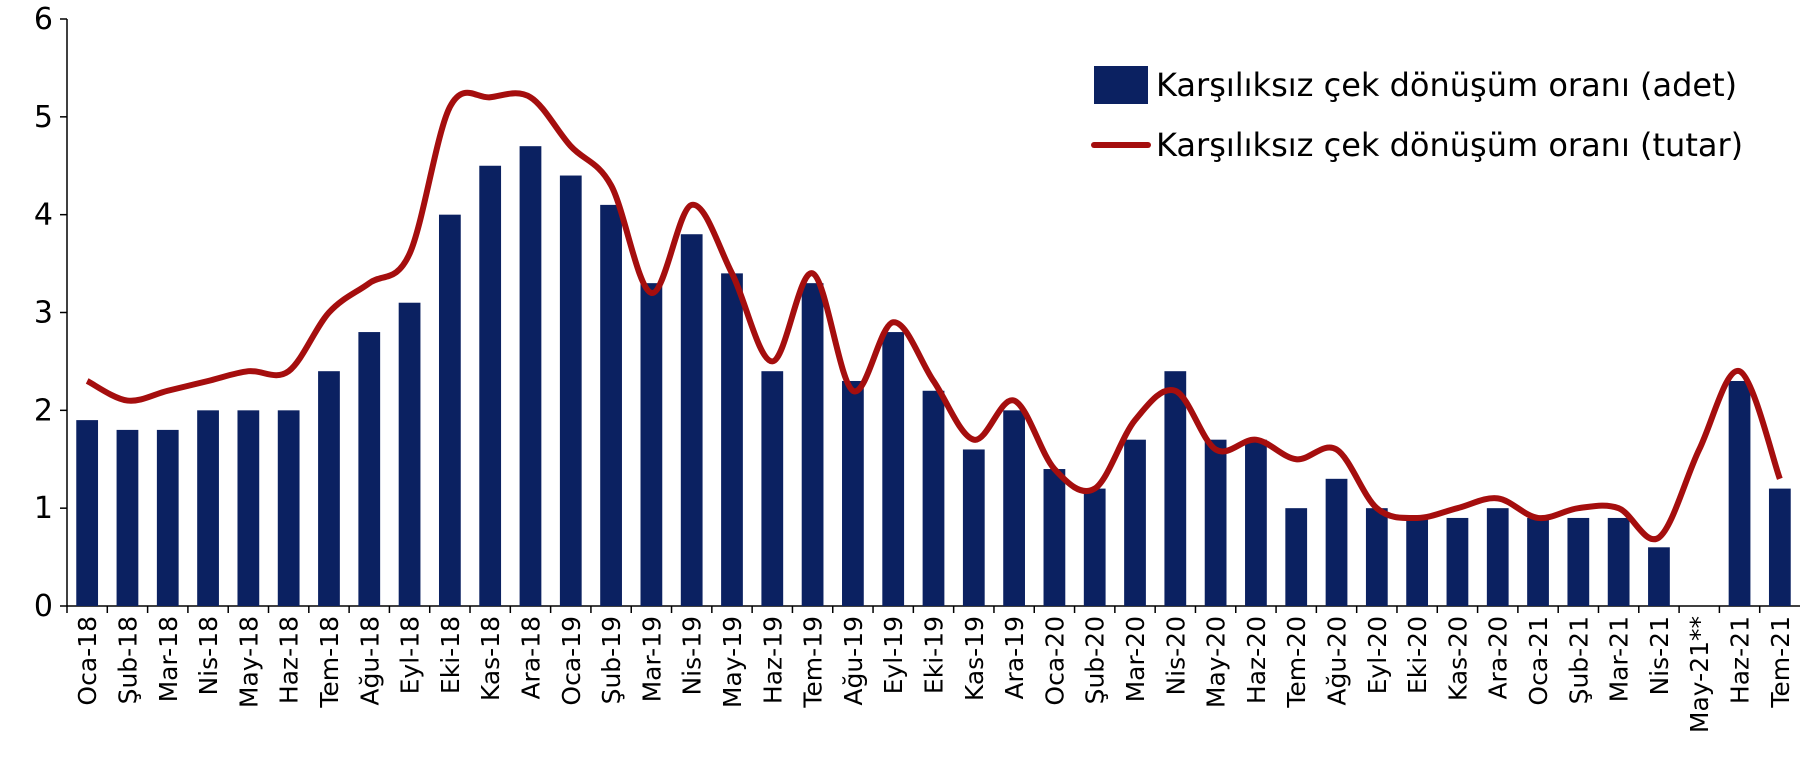 This screenshot has height=757, width=1816. I want to click on y-tick-label: 2, so click(43, 410).